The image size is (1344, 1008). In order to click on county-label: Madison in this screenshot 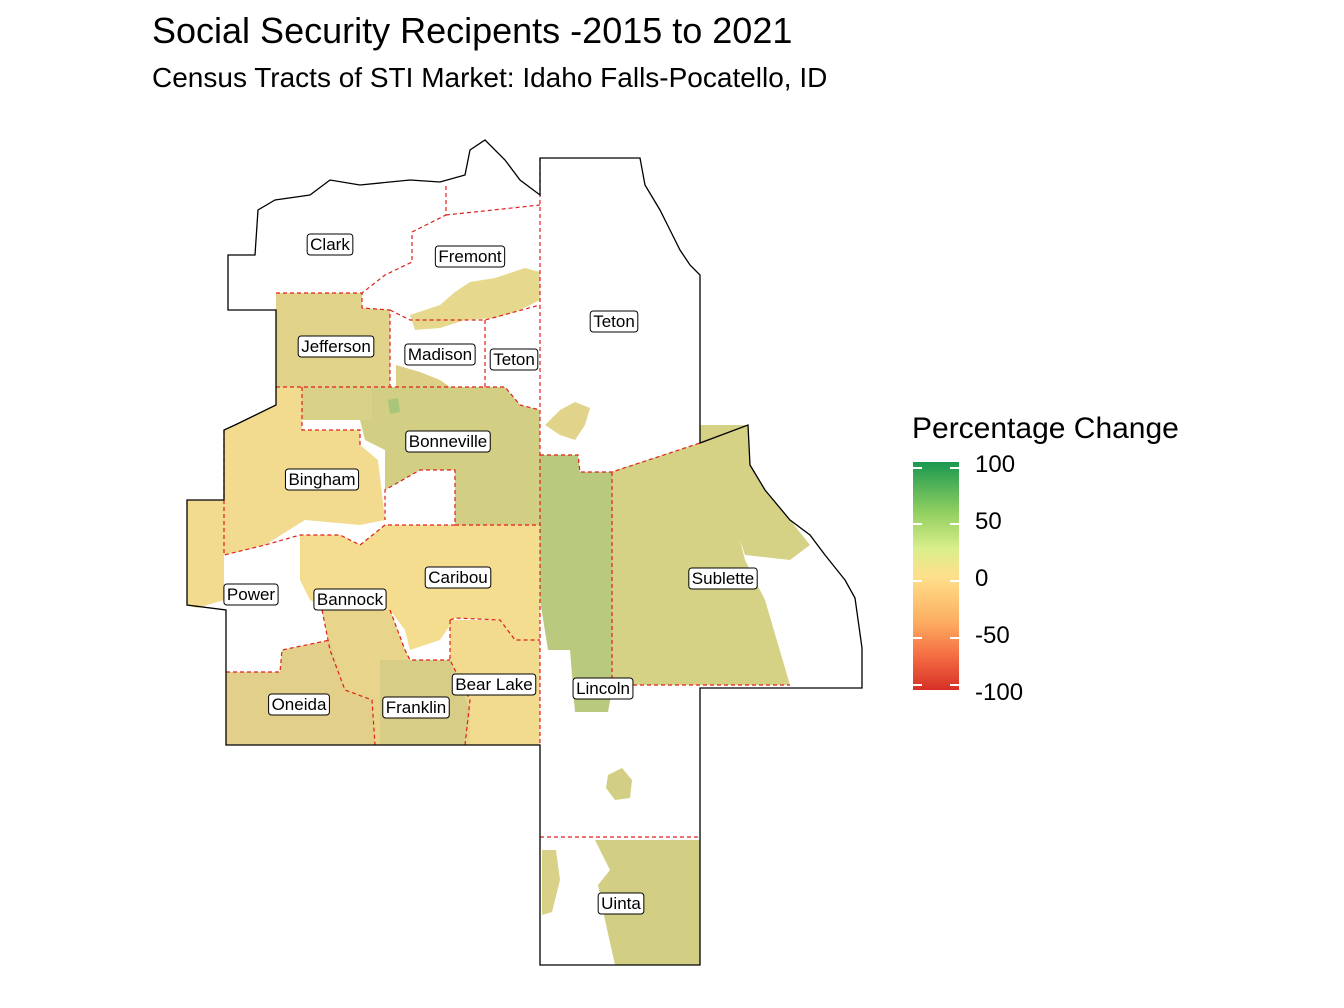, I will do `click(440, 354)`.